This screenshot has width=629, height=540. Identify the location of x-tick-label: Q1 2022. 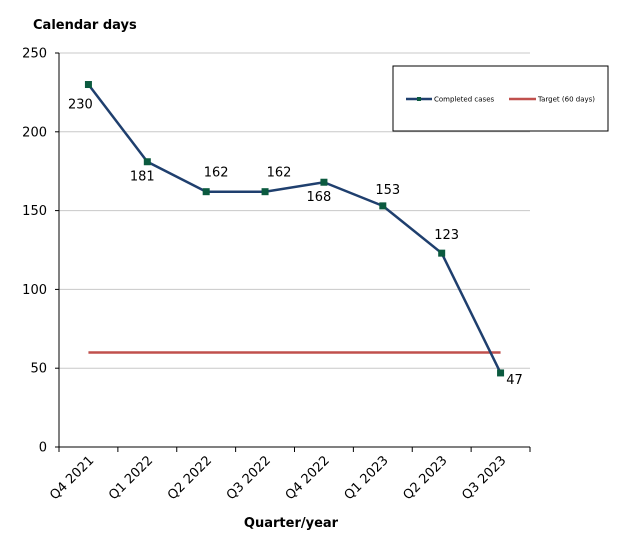
(131, 478).